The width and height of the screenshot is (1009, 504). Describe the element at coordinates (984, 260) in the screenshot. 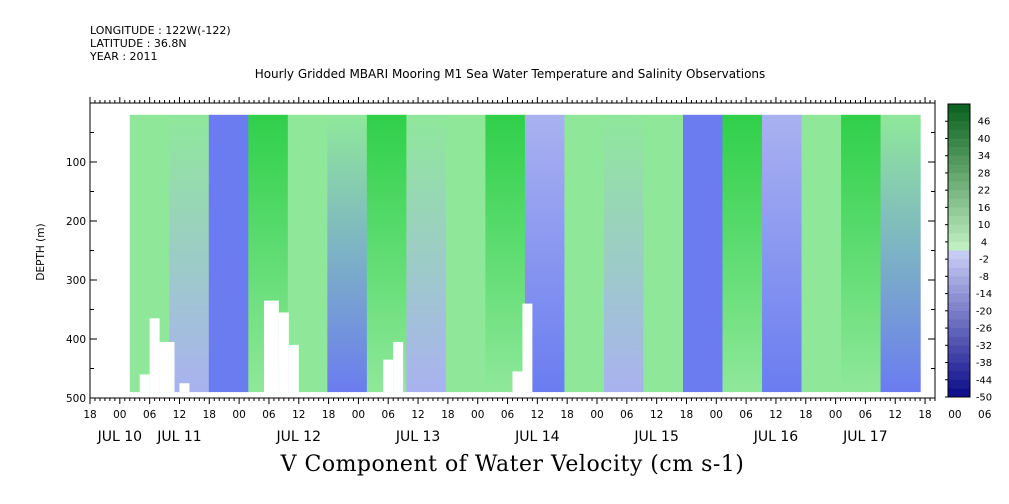

I see `colorbar-tick-label: -2` at that location.